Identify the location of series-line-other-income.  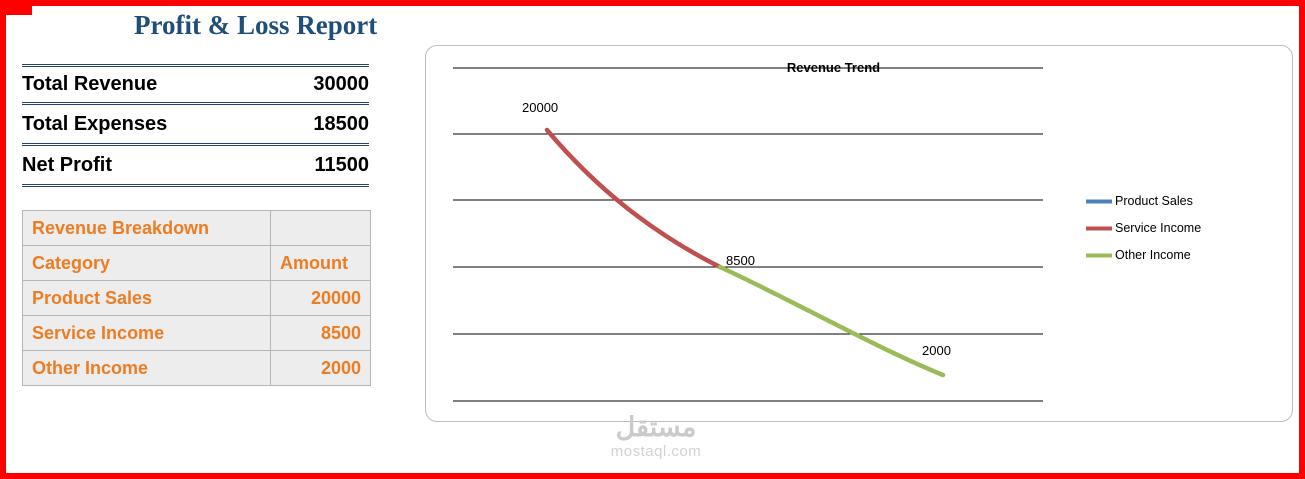
(831, 321).